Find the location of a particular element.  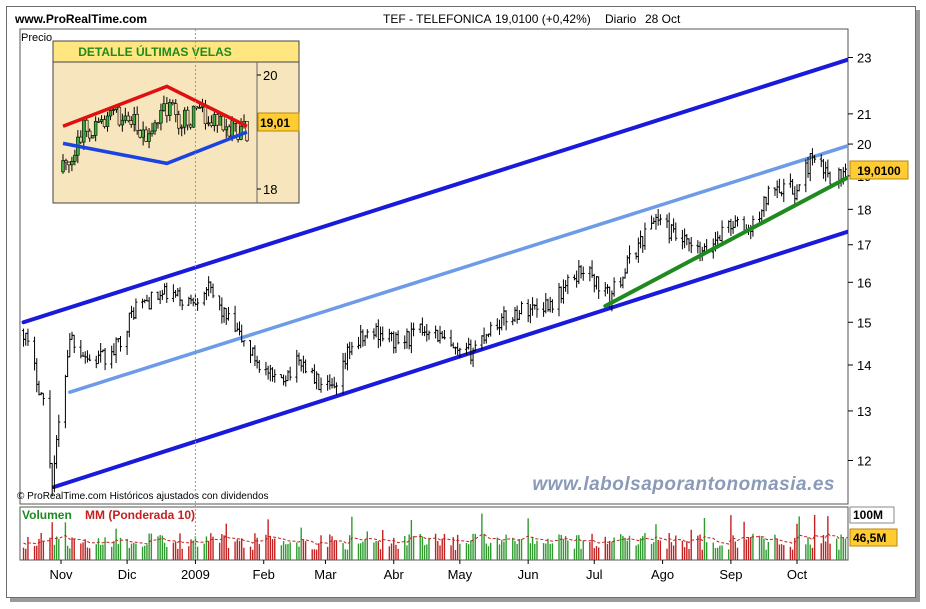

price-tick-label: 18 is located at coordinates (864, 209).